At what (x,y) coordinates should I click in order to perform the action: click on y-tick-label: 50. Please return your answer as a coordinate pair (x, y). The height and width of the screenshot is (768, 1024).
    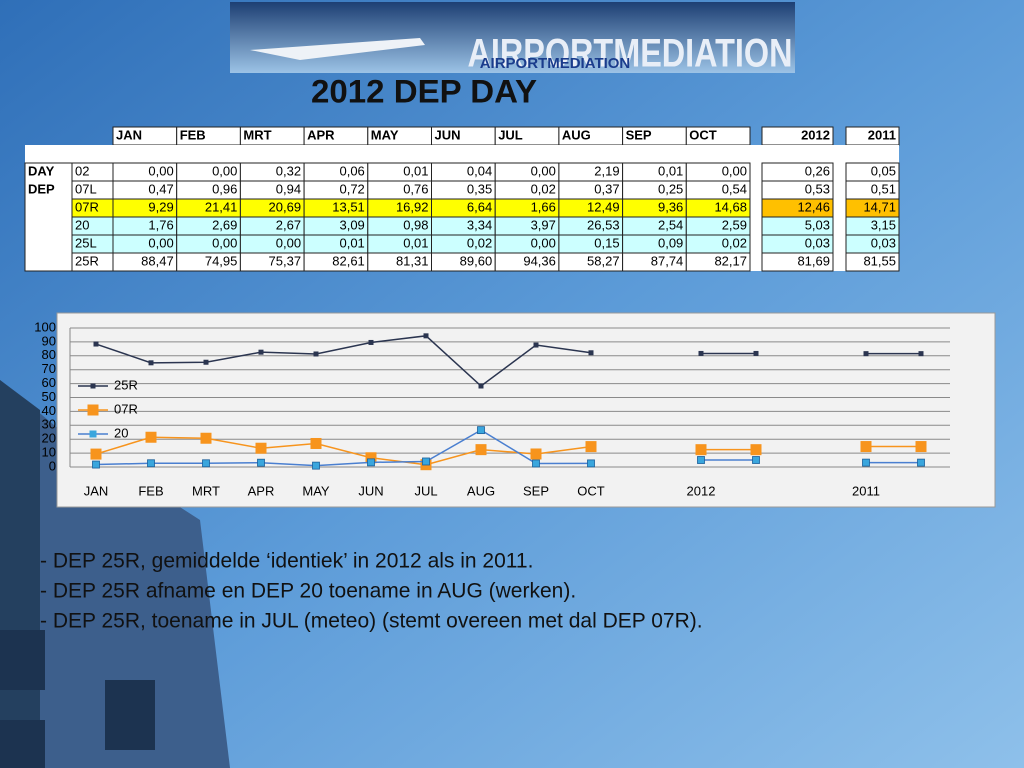
    Looking at the image, I should click on (49, 396).